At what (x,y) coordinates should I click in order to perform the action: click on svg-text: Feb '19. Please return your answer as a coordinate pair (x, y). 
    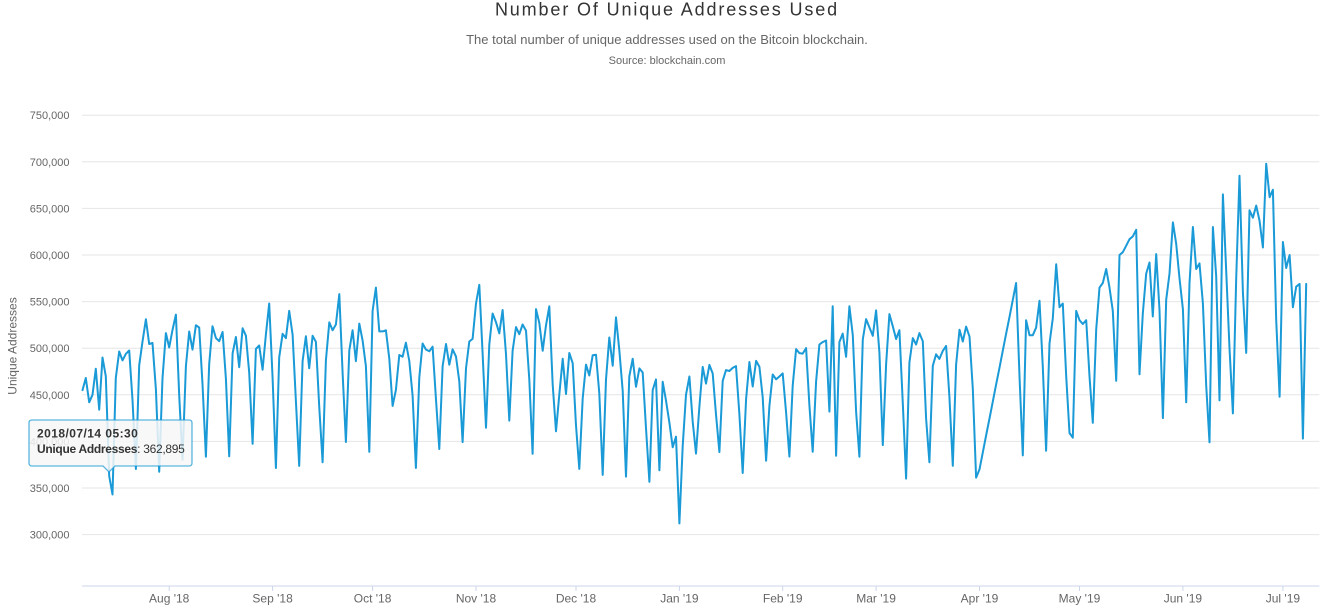
    Looking at the image, I should click on (783, 599).